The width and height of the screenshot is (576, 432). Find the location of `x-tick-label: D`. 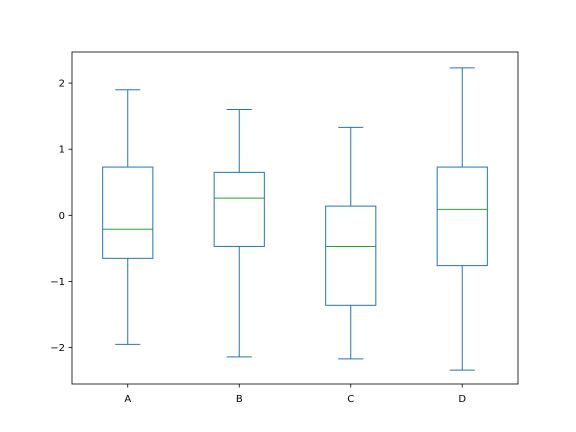

x-tick-label: D is located at coordinates (462, 399).